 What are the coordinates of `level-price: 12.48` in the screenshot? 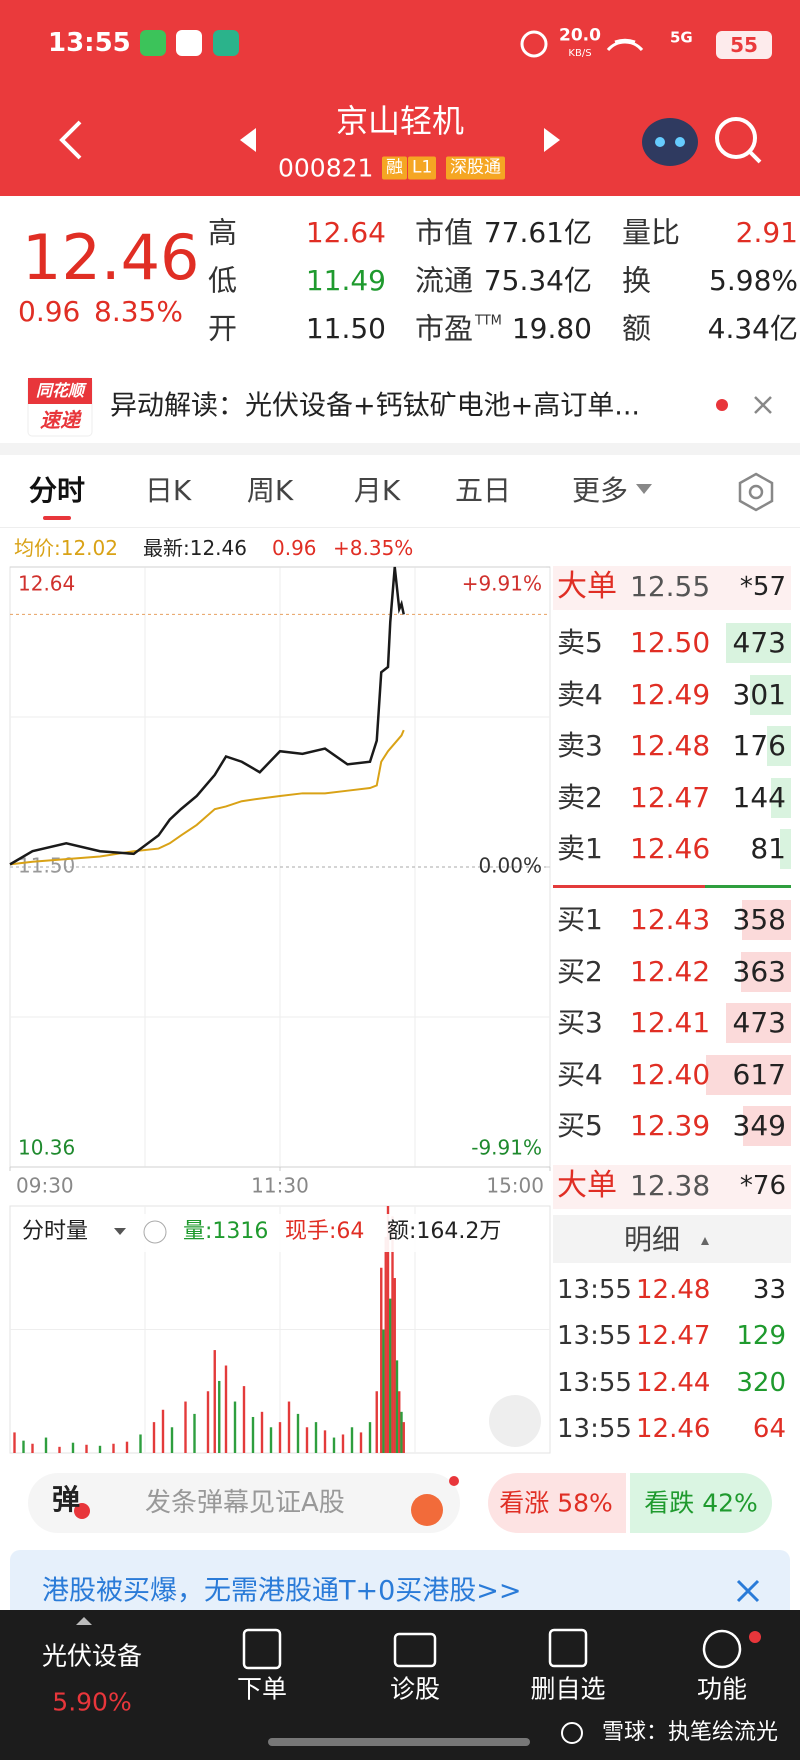 It's located at (670, 746).